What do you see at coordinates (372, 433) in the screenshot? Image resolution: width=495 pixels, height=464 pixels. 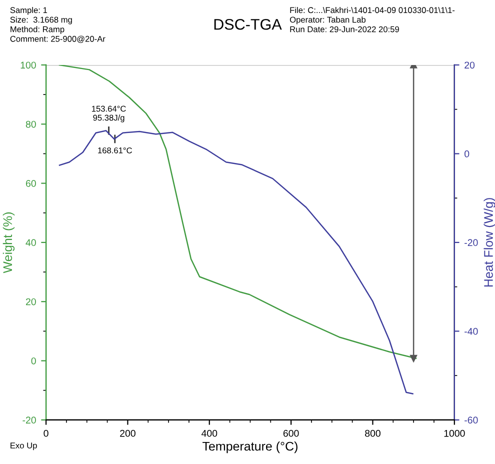 I see `x-tick-label: 800` at bounding box center [372, 433].